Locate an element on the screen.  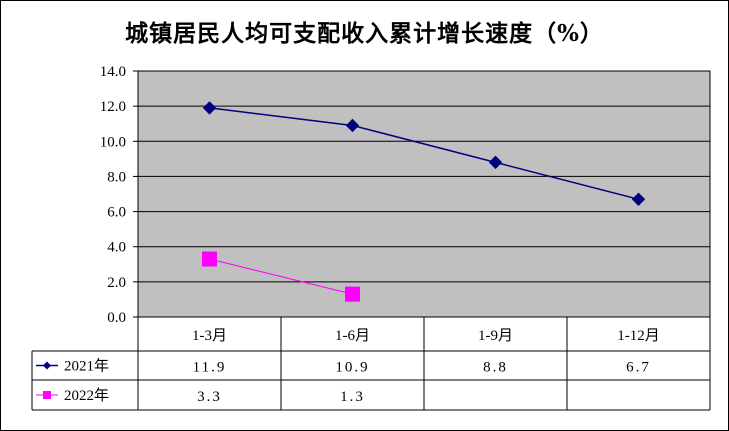
y-tick-label-3: 6.0 is located at coordinates (116, 213).